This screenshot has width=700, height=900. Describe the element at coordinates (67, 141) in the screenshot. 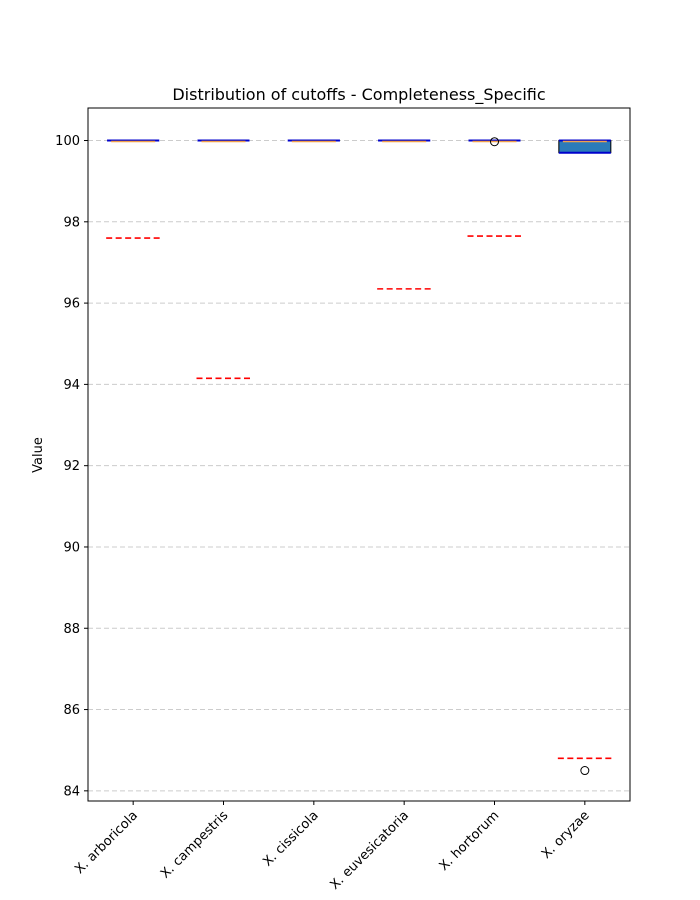

I see `y-tick-label: 100` at that location.